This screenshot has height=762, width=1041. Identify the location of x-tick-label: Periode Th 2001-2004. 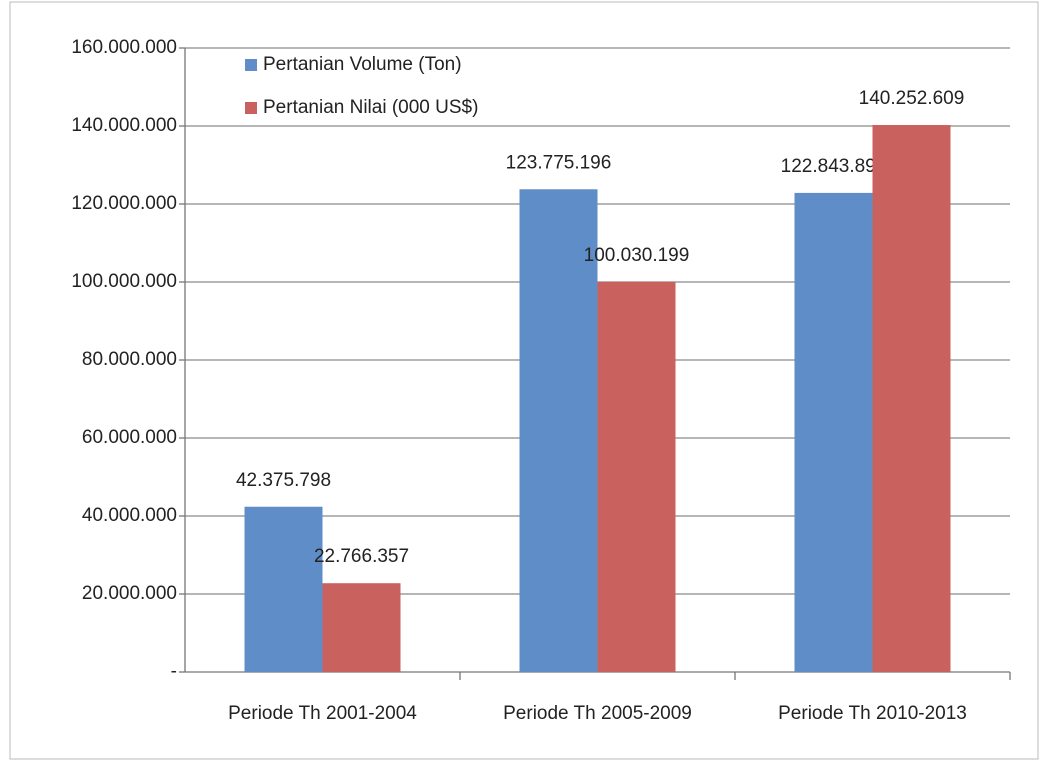
(322, 713).